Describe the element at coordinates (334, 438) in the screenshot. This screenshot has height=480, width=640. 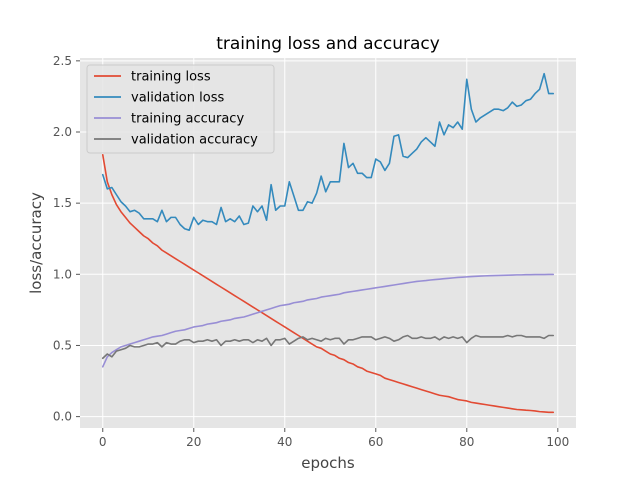
I see `x-axis-ticks: 0 20 40 60 80 100` at that location.